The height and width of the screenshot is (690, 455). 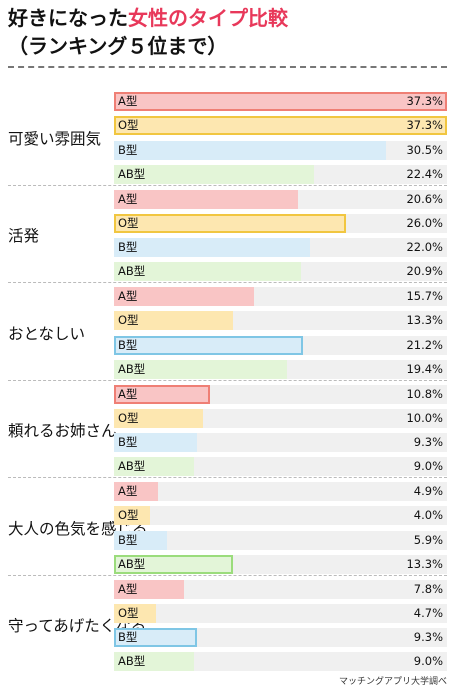 I want to click on value-label: 22.0%, so click(x=424, y=247).